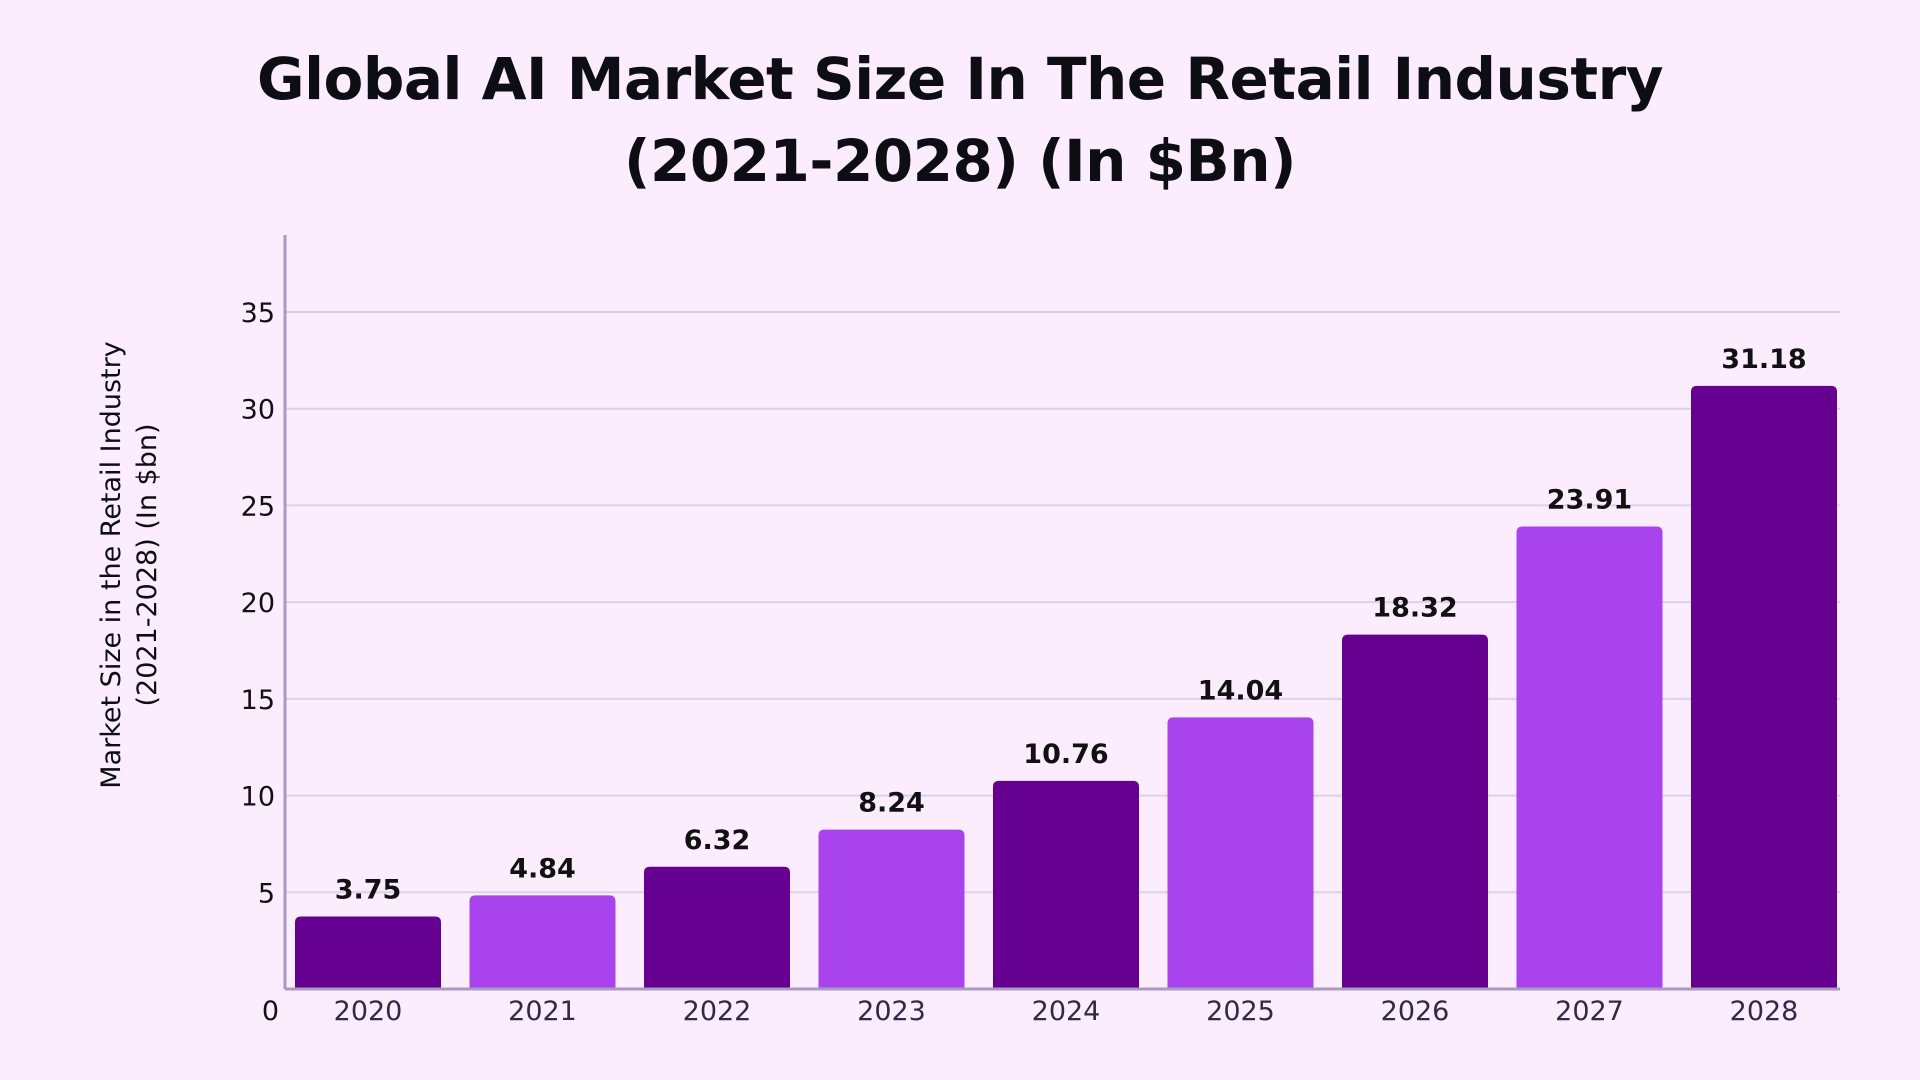  Describe the element at coordinates (960, 161) in the screenshot. I see `chart-title-line2: (2021-2028) (In $Bn)` at that location.